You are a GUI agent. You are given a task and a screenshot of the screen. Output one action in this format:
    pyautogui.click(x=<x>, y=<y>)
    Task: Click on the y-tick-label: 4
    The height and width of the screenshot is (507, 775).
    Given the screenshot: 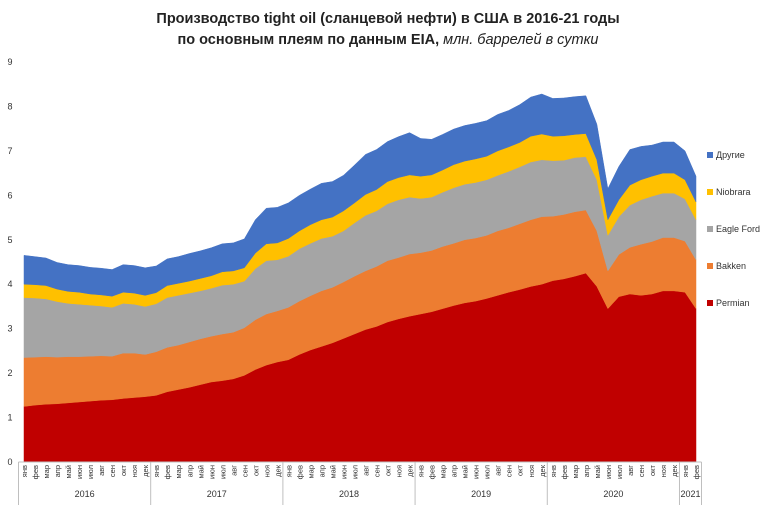 What is the action you would take?
    pyautogui.click(x=9, y=284)
    